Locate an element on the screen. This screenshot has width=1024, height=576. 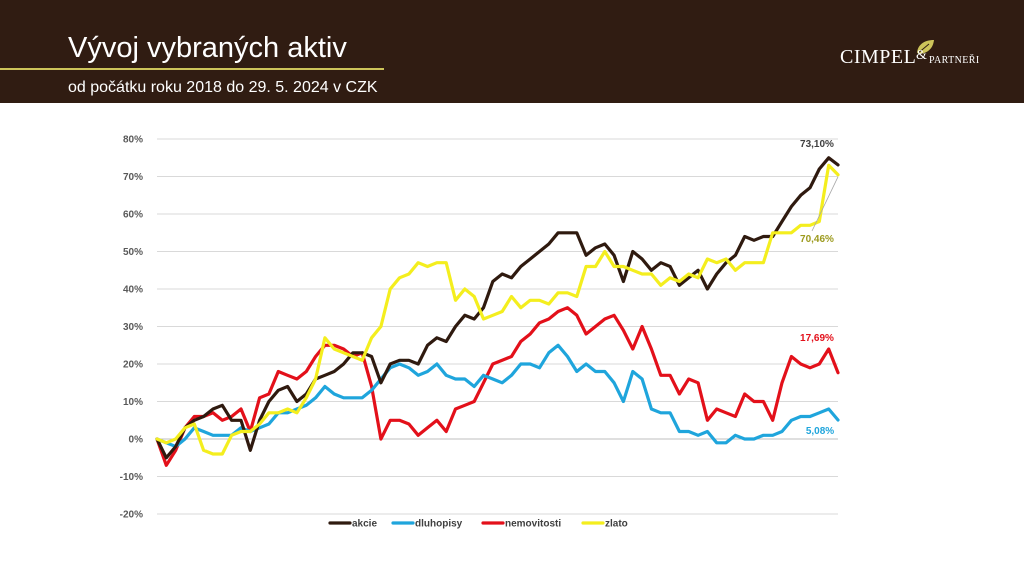
company-logo: CIMPEL & PARTNEŘI is located at coordinates (915, 56).